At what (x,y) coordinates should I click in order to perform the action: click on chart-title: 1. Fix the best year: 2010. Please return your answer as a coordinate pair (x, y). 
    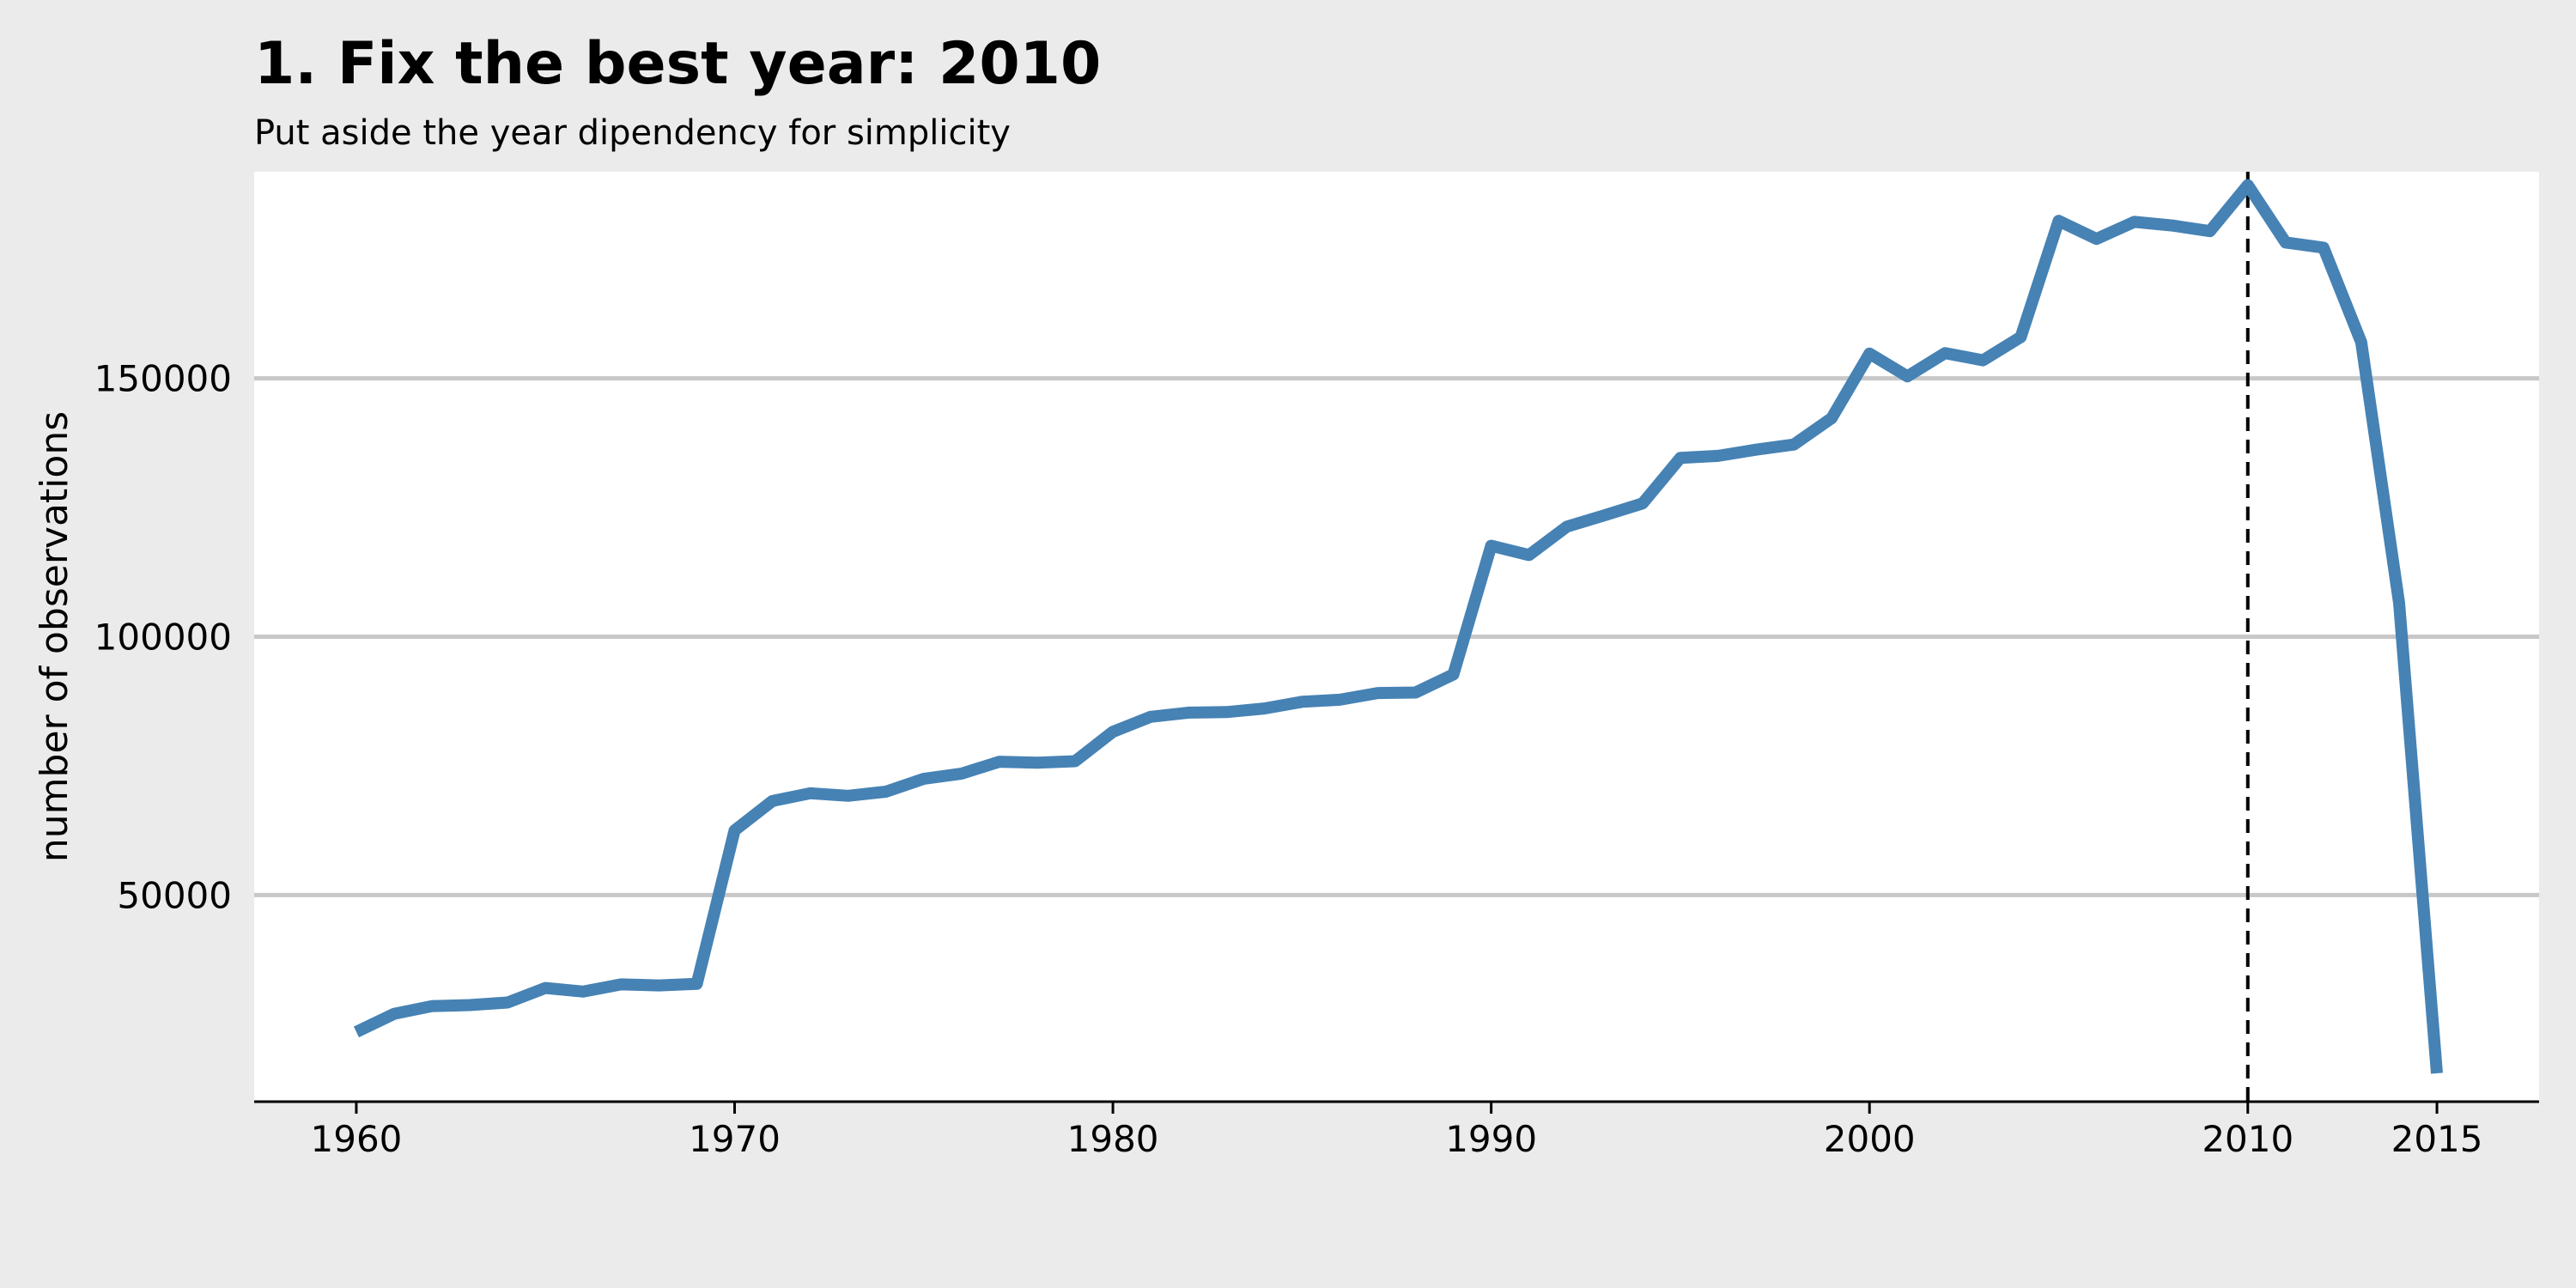
    Looking at the image, I should click on (678, 64).